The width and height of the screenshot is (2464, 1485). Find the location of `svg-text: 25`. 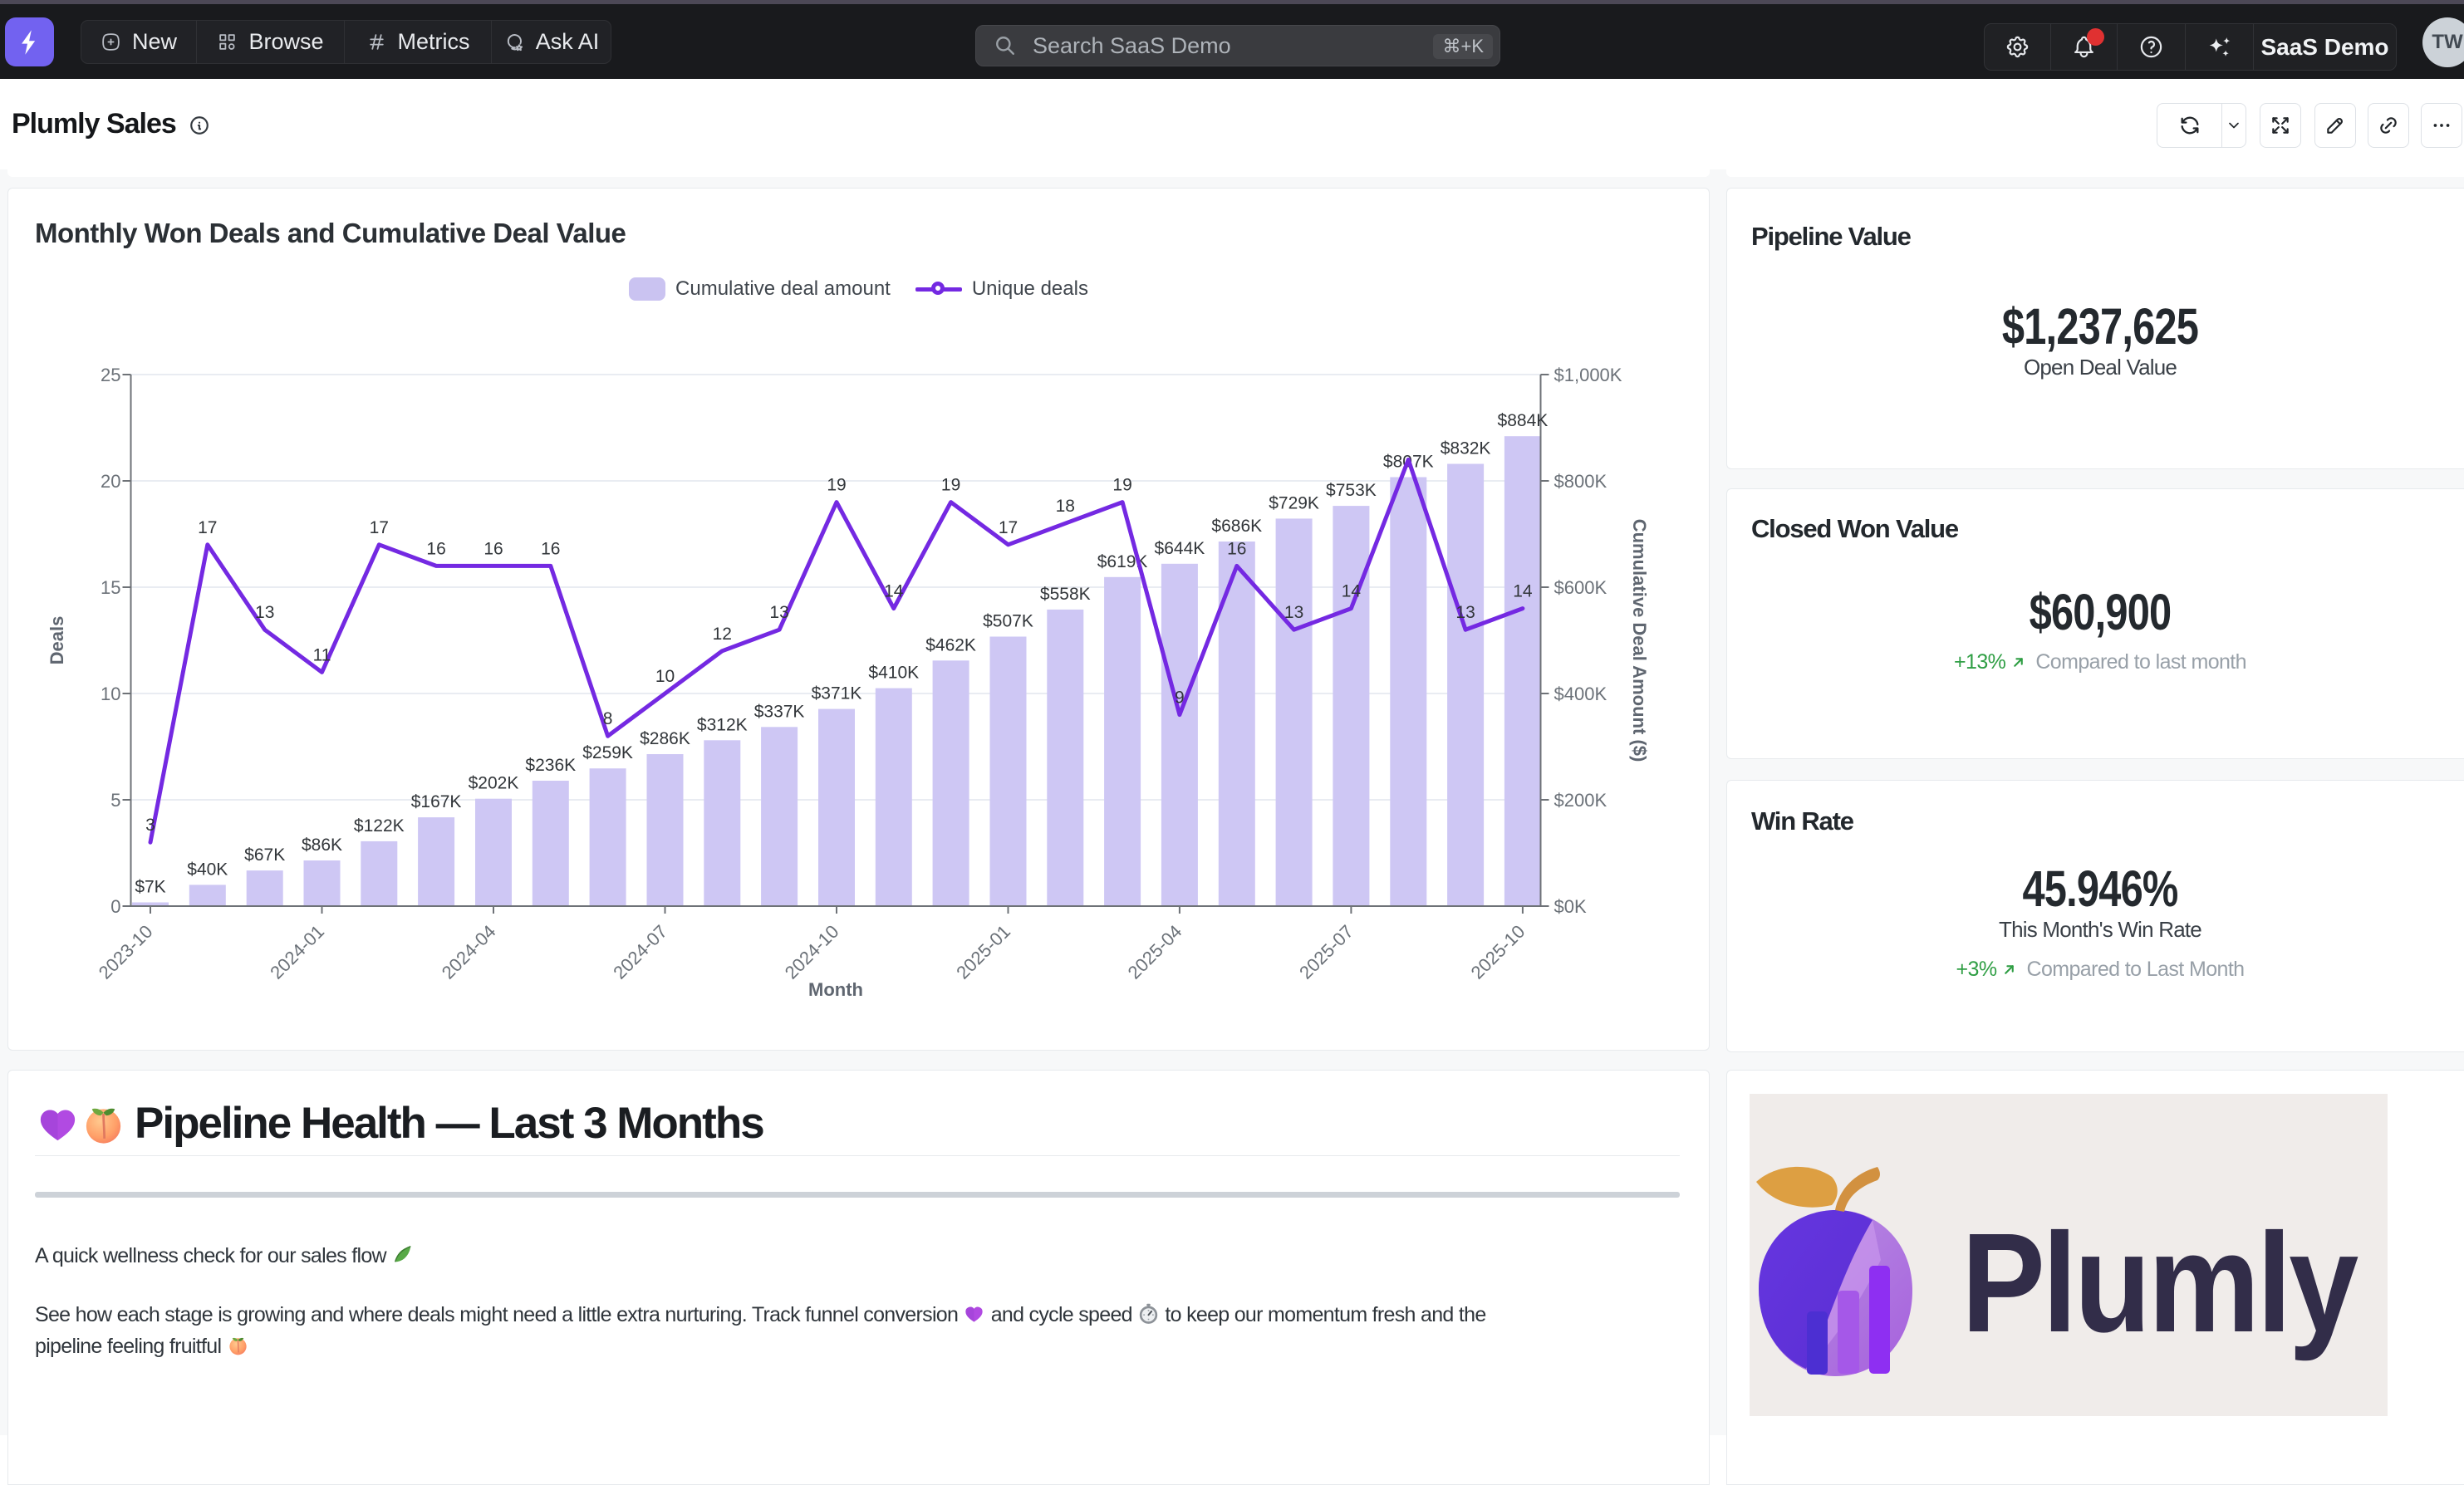

svg-text: 25 is located at coordinates (110, 375).